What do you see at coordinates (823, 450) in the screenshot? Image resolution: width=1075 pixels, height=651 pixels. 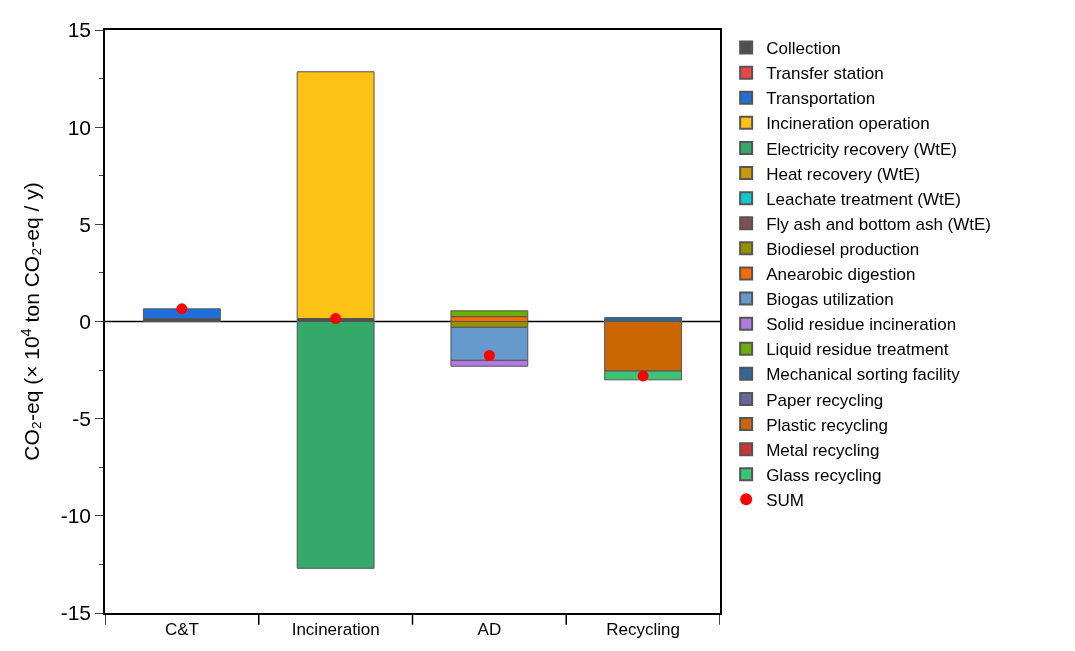 I see `legend-label: Metal recycling` at bounding box center [823, 450].